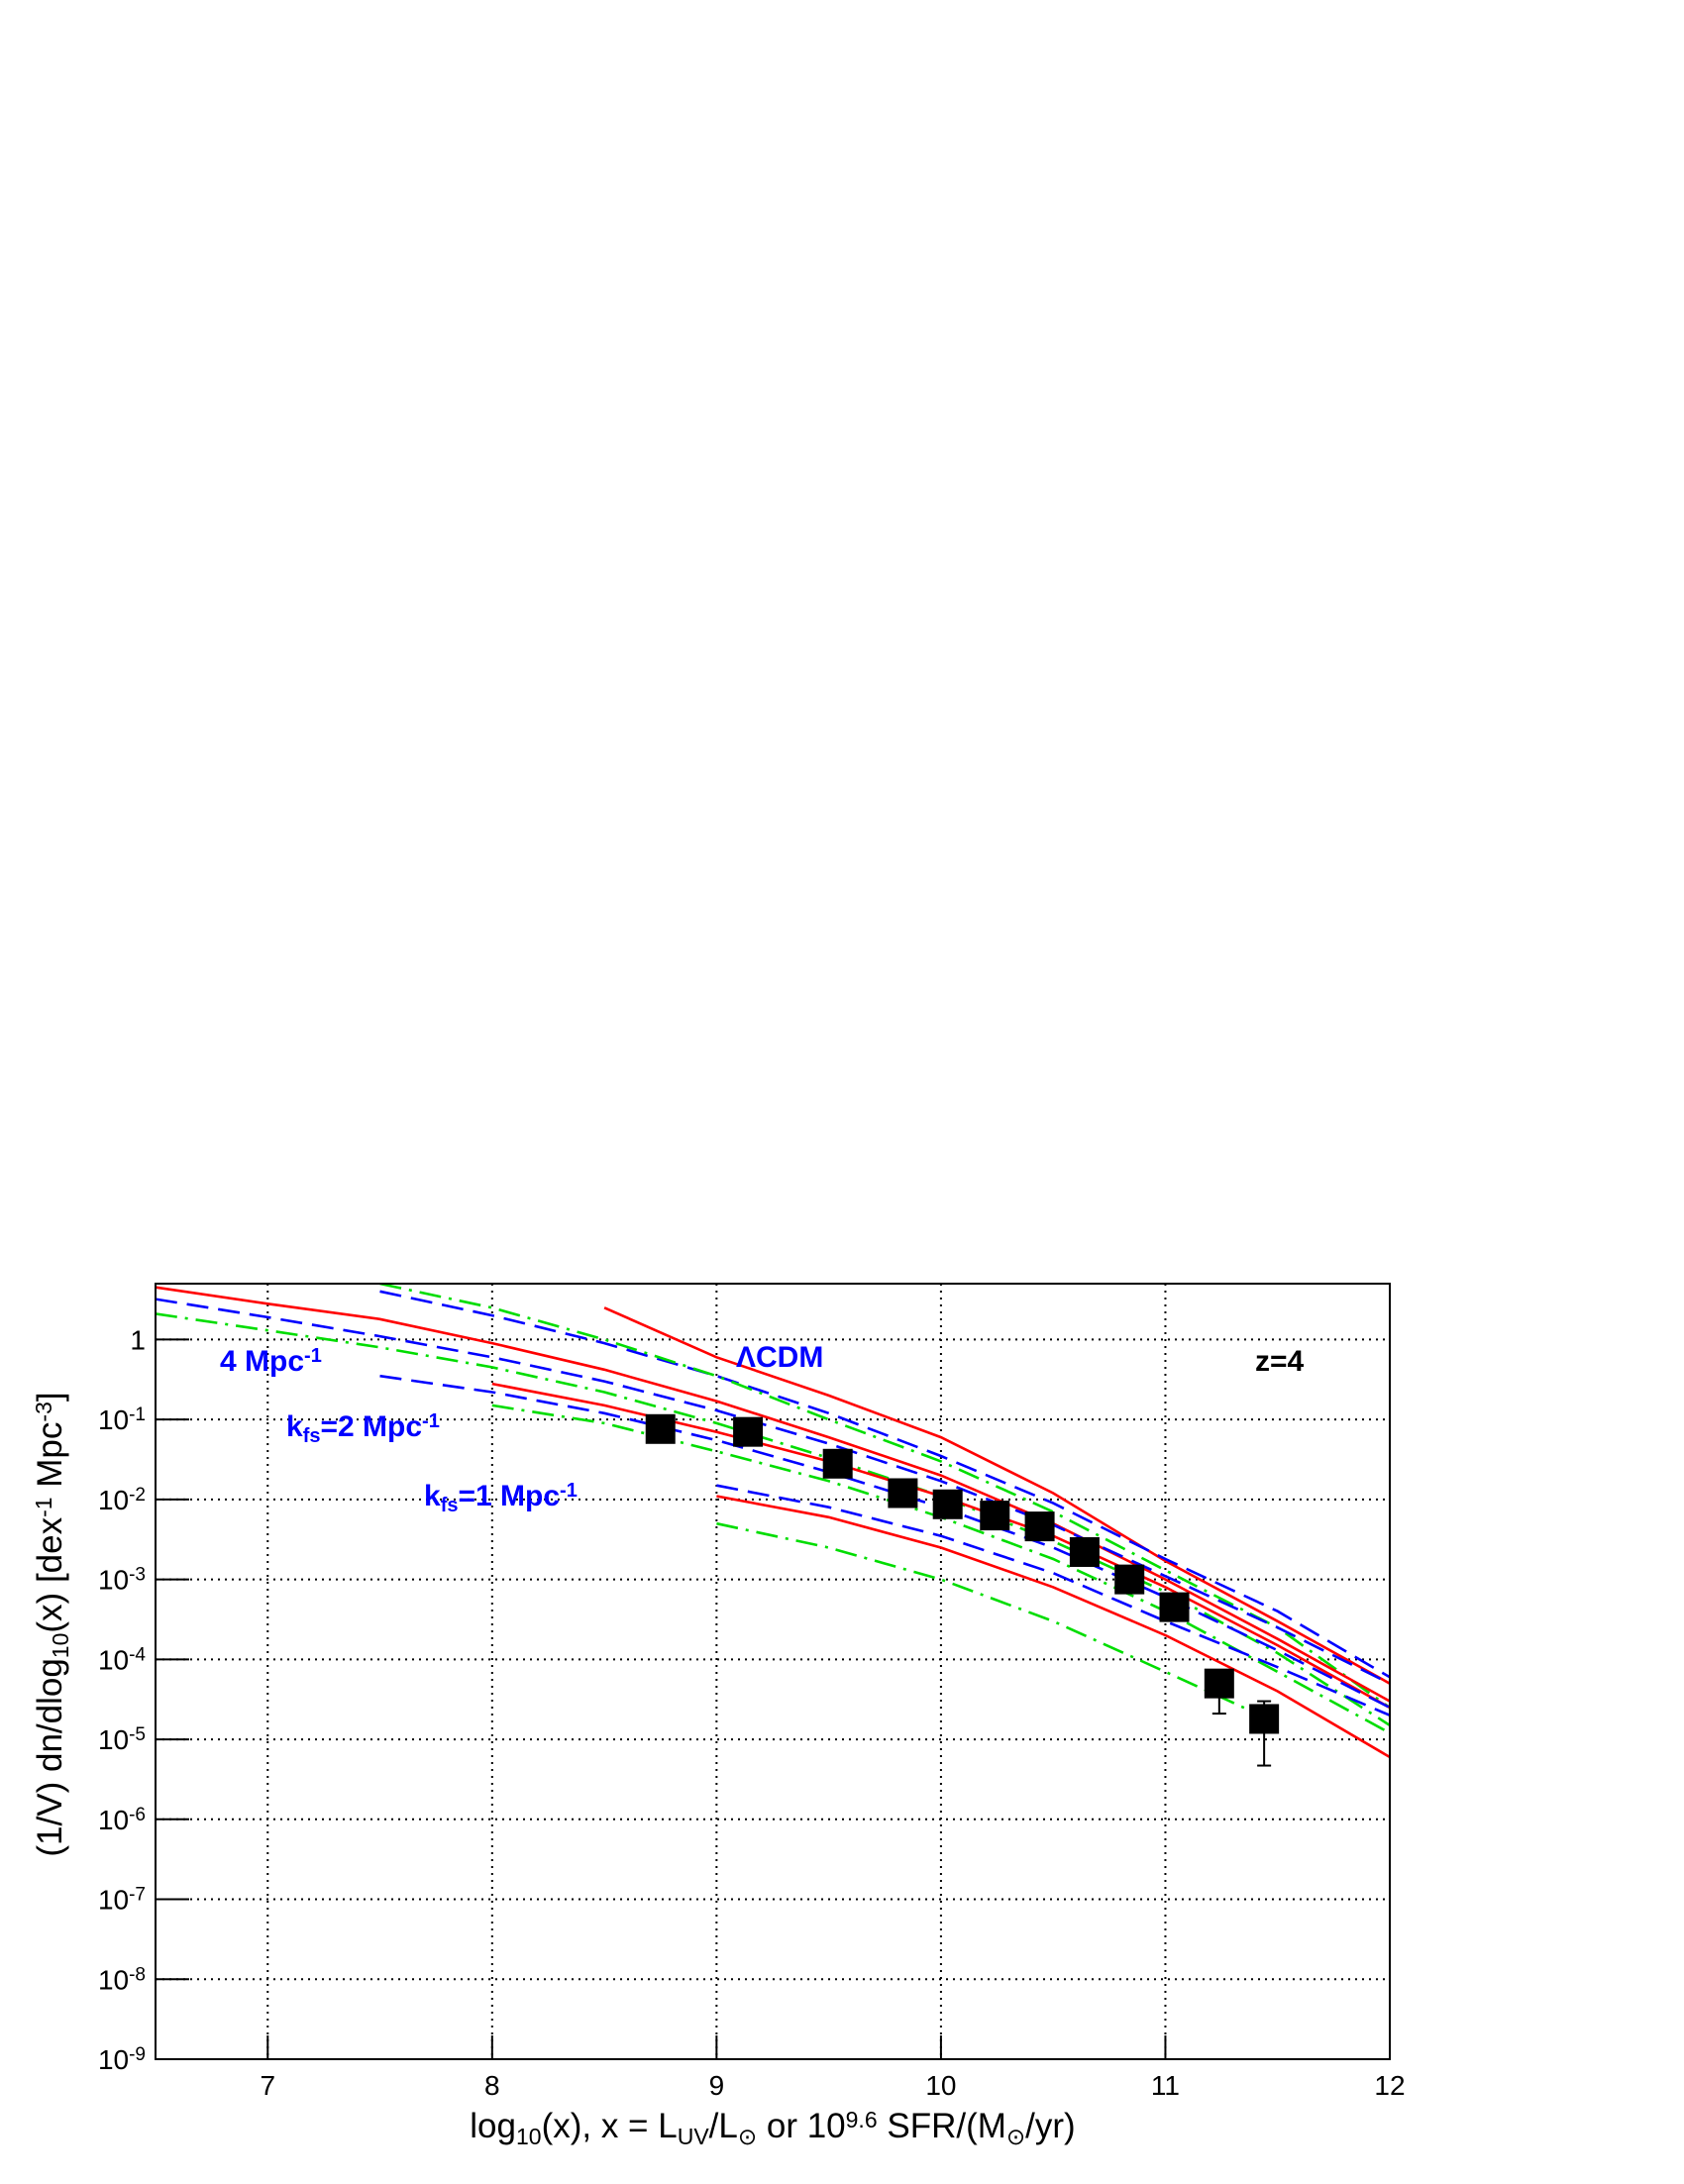 This screenshot has width=1684, height=2184. I want to click on tick-exponent: -9, so click(137, 2054).